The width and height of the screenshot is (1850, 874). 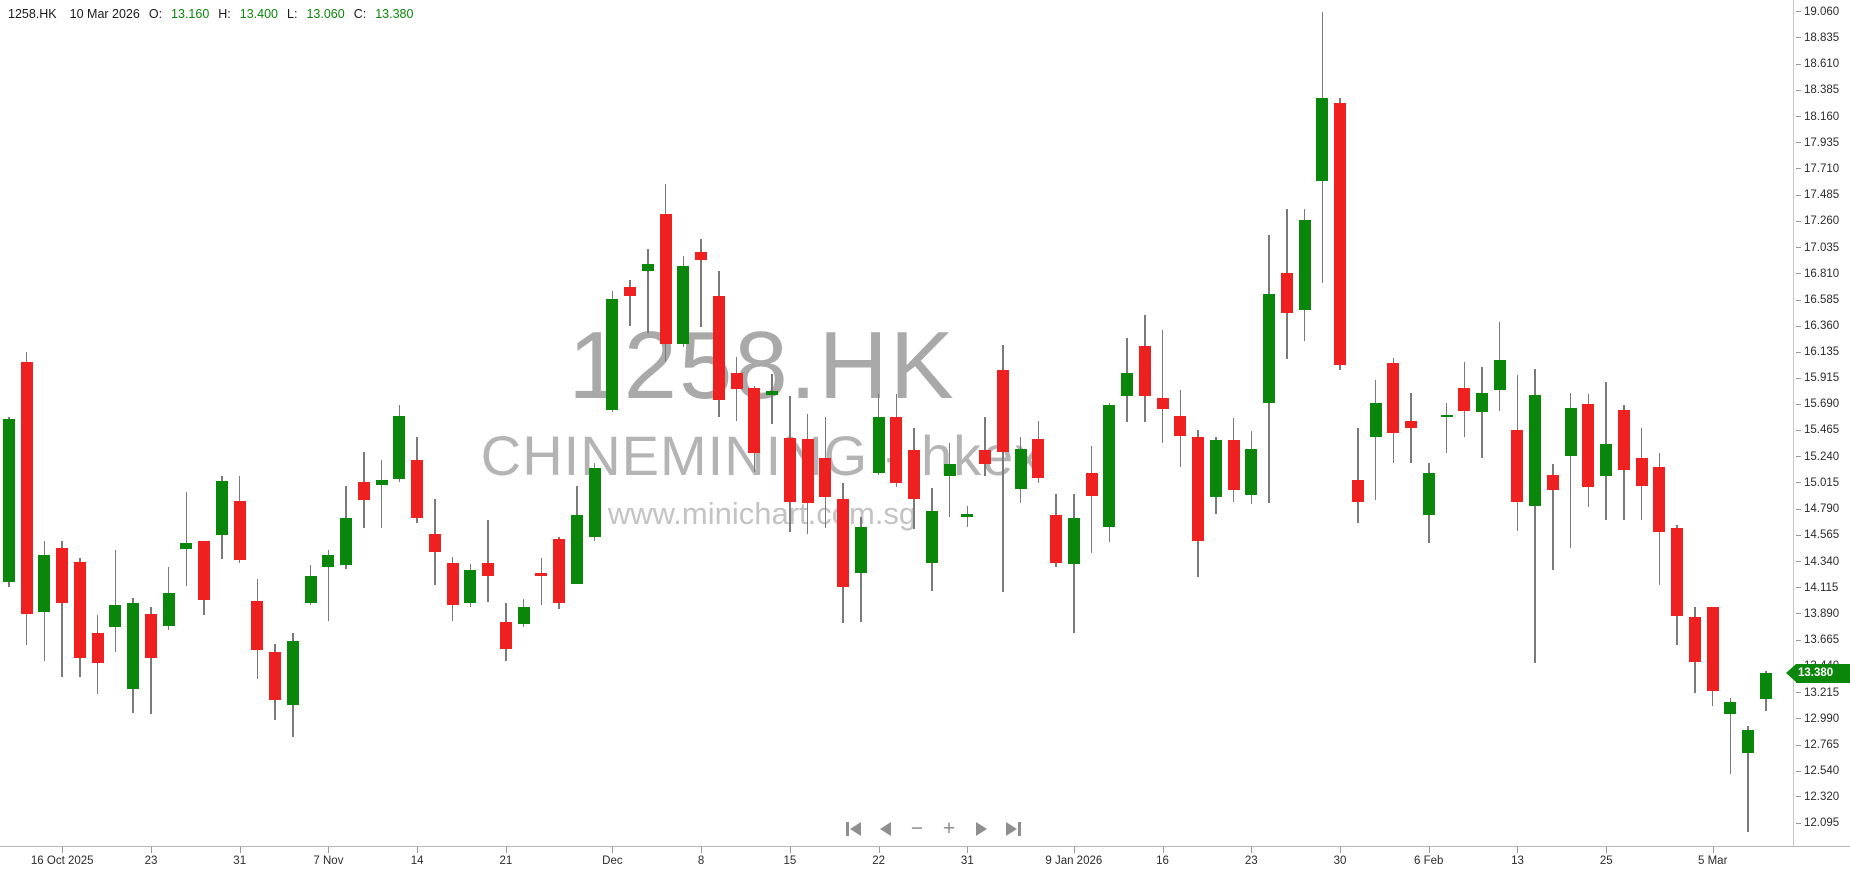 I want to click on price-axis-label: 18.160, so click(x=1817, y=117).